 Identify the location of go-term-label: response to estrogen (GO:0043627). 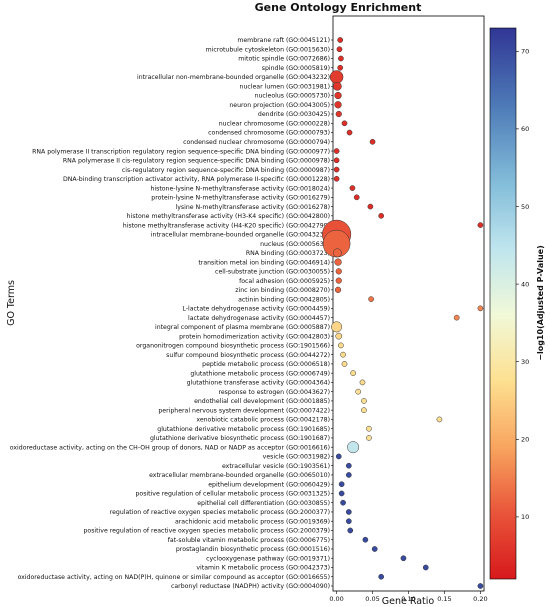
(274, 392).